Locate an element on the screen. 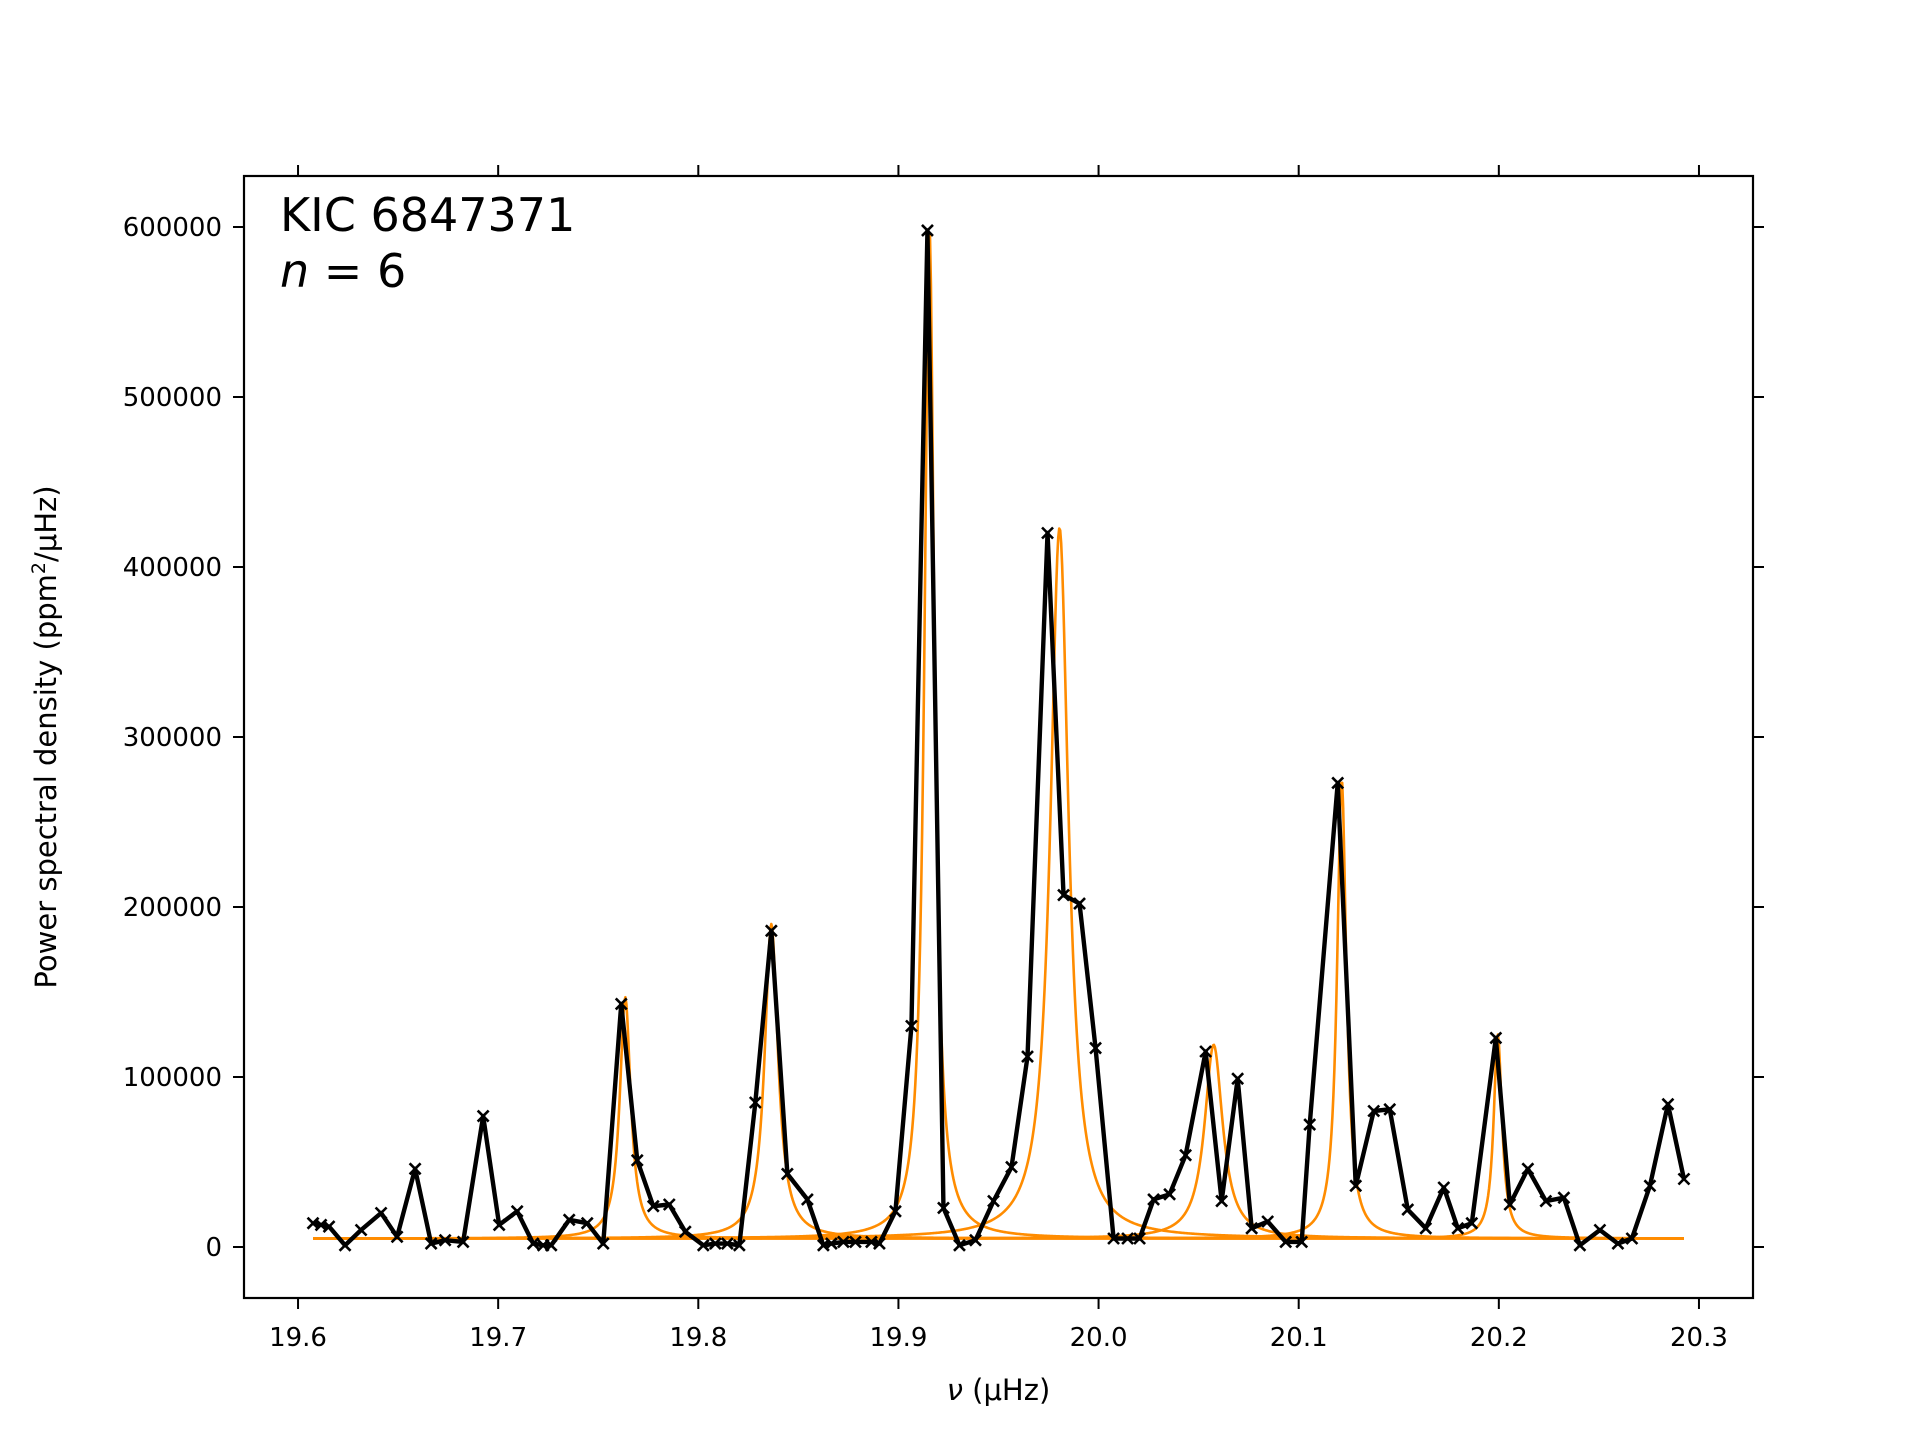 The height and width of the screenshot is (1440, 1920). radial-order-annotation: n = 6 is located at coordinates (343, 271).